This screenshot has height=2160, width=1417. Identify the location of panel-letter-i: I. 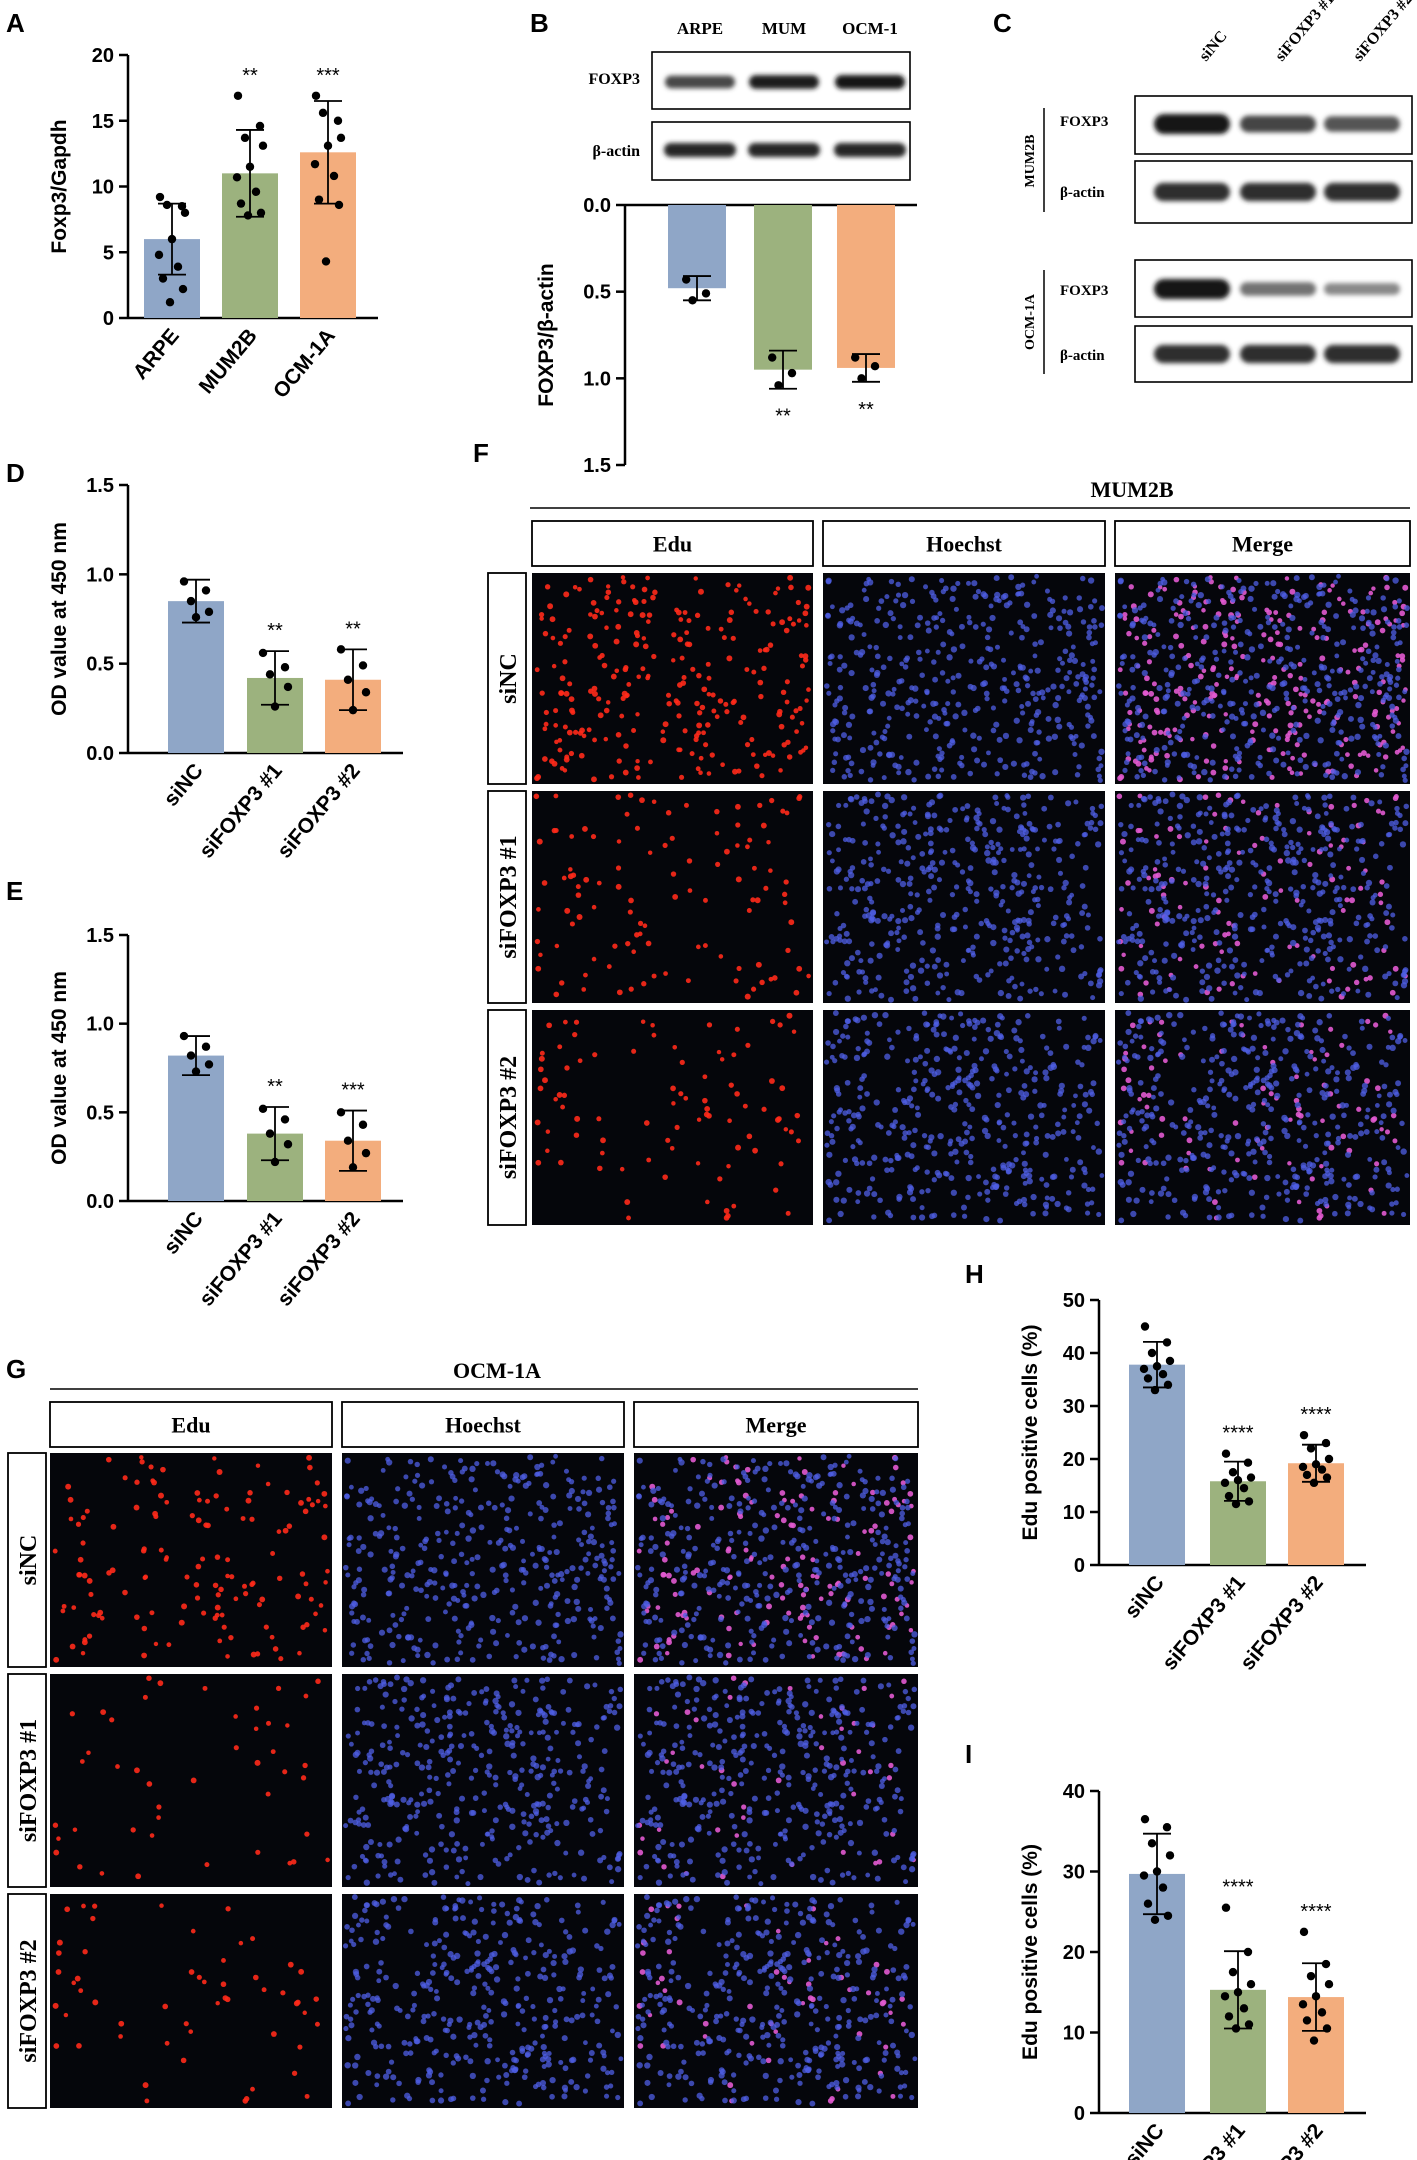
(968, 1754).